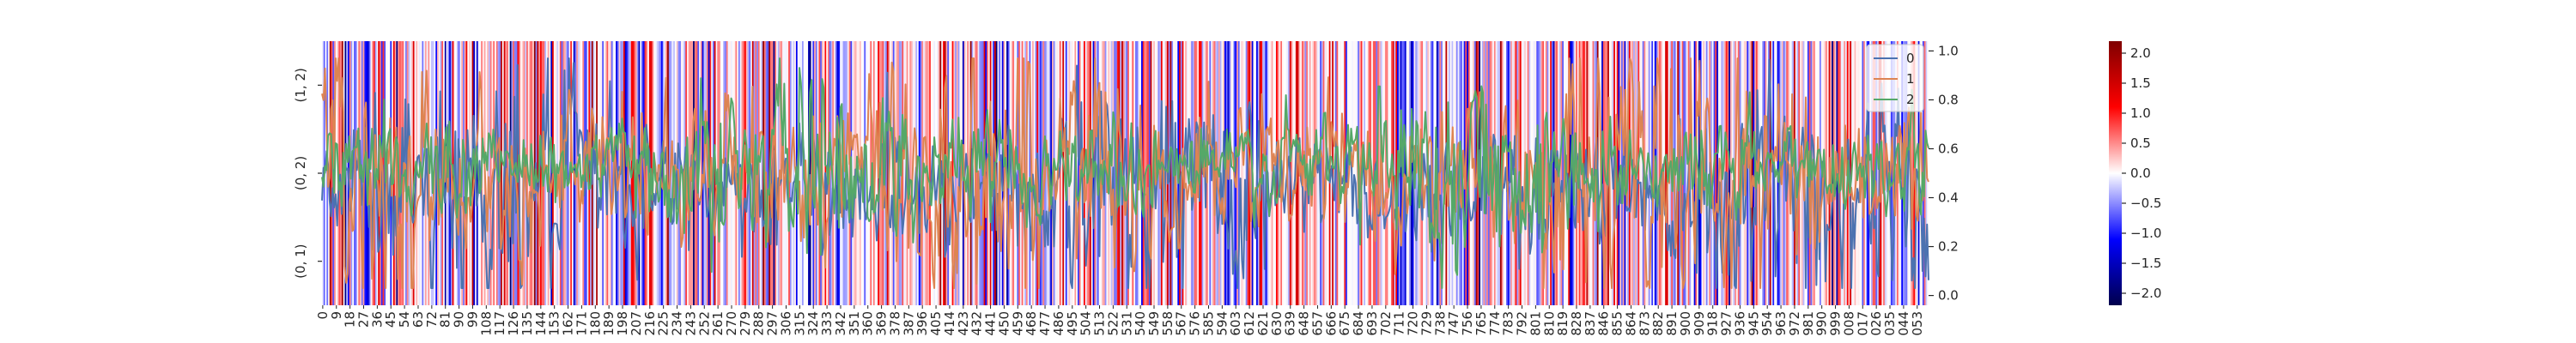 The height and width of the screenshot is (343, 2576). Describe the element at coordinates (854, 323) in the screenshot. I see `x-tick-label: 351` at that location.